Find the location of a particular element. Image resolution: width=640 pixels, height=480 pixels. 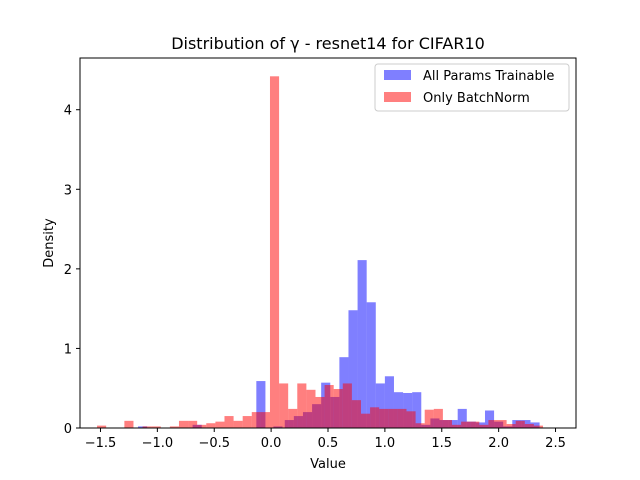

x-axis-ticks: −1.5 −1.0 −0.5 0.0 0.5 1.0 1.5 2.0 2.5 is located at coordinates (325, 439).